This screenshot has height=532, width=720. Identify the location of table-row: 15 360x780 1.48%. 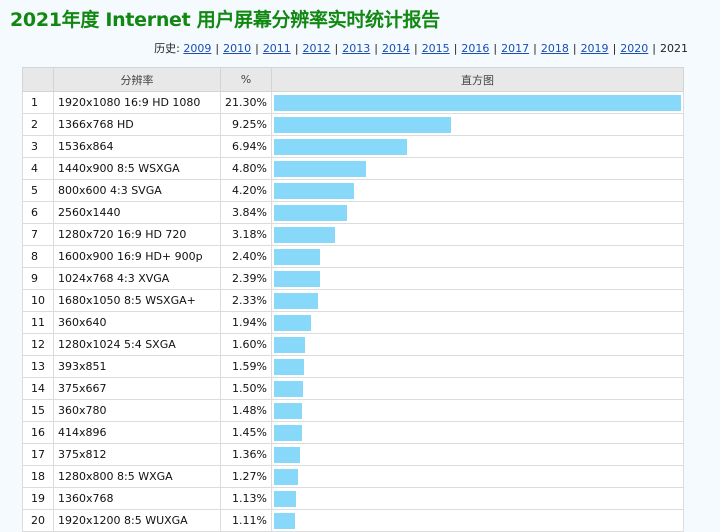
(353, 410).